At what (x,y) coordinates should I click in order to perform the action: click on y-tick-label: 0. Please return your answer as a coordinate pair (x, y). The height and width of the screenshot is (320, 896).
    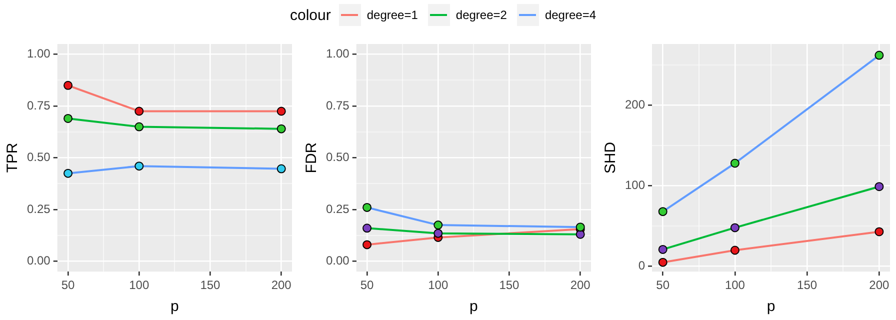
    Looking at the image, I should click on (642, 265).